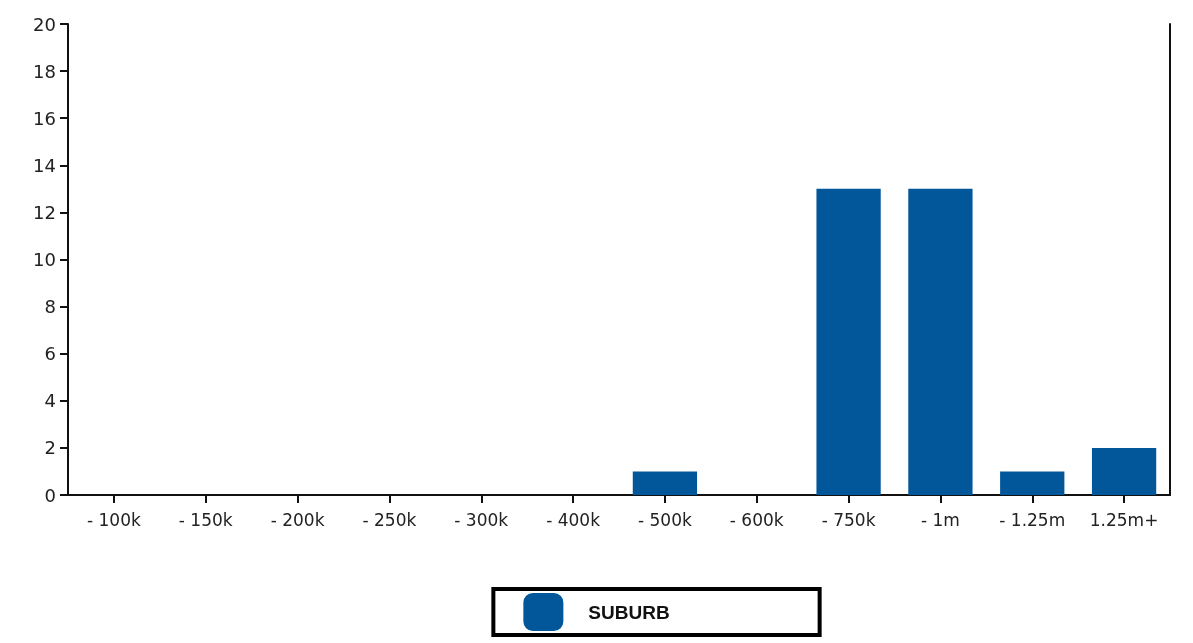  Describe the element at coordinates (481, 519) in the screenshot. I see `x-tick-label: - 300k` at that location.